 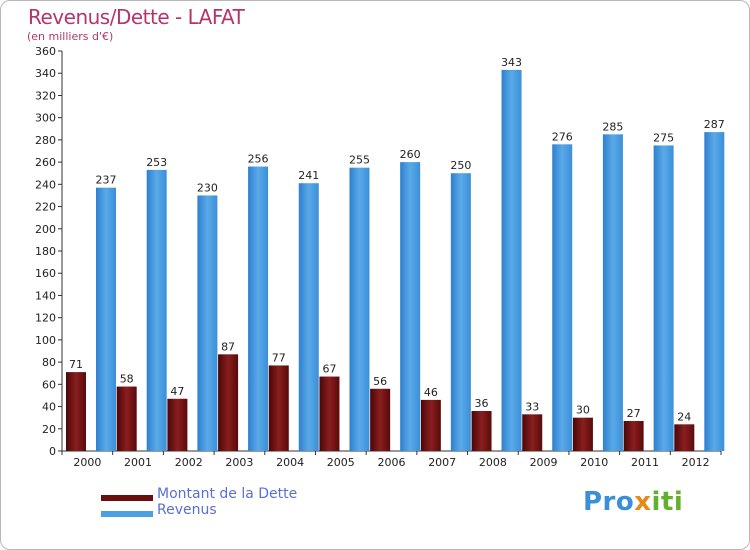 I want to click on data-label-revenus: 230, so click(x=207, y=187).